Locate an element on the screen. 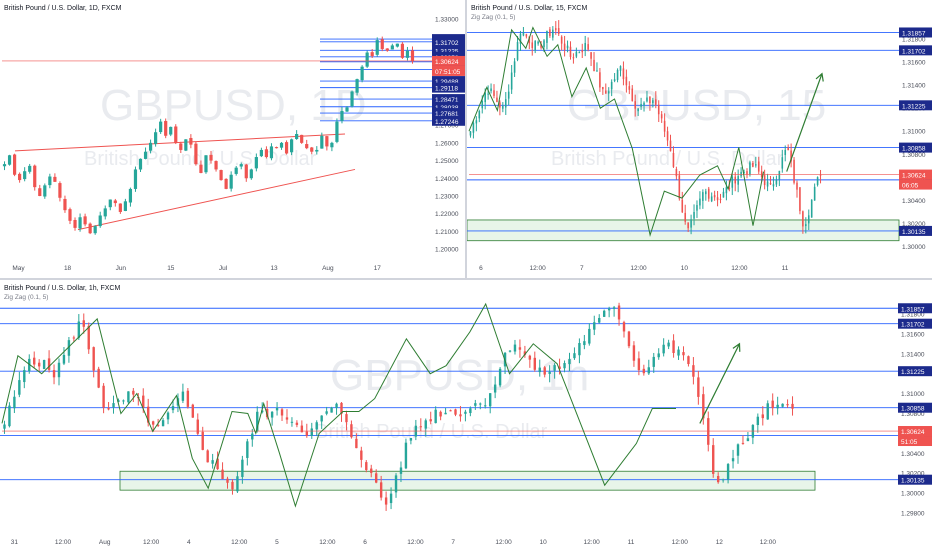 The width and height of the screenshot is (932, 555). vertical-divider is located at coordinates (466, 139).